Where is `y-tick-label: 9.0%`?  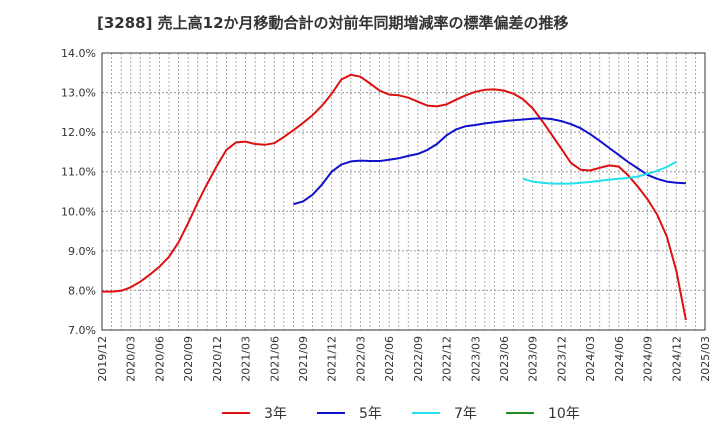
y-tick-label: 9.0% is located at coordinates (82, 251).